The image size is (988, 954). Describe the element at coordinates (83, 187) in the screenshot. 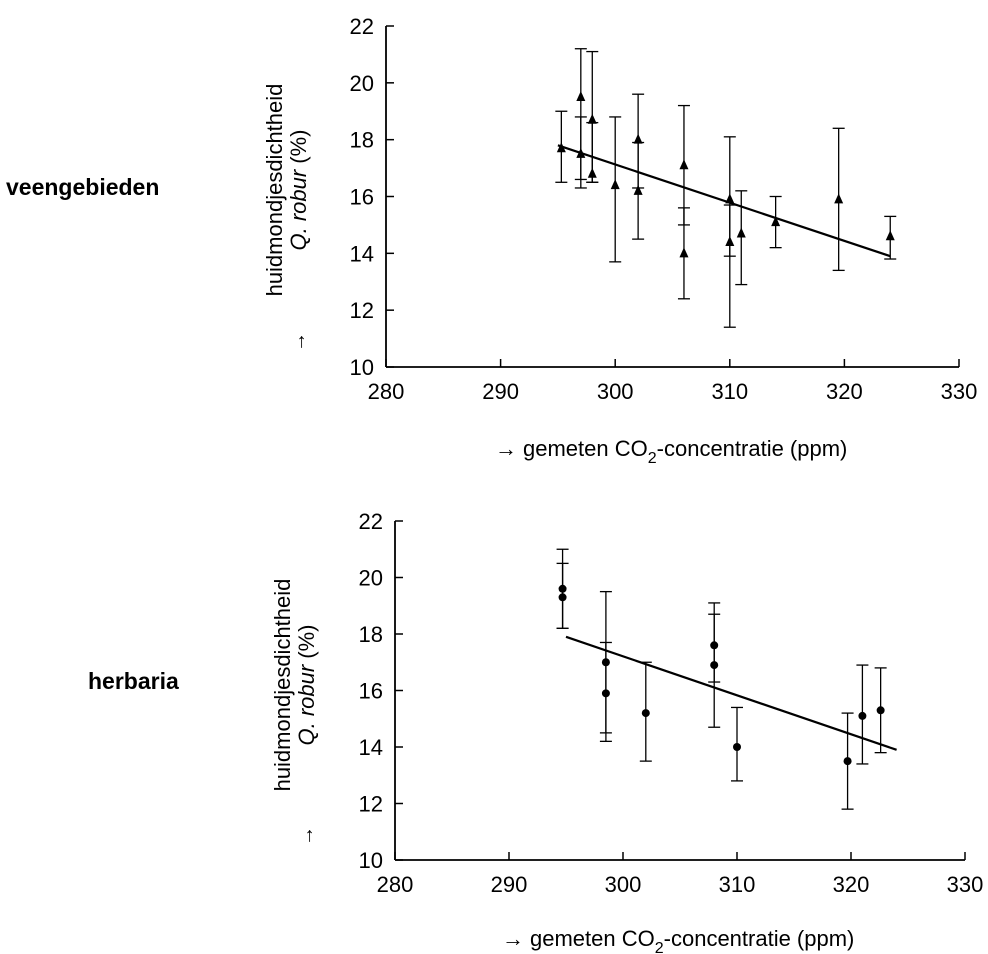

I see `panel-label-veengebieden: veengebieden` at that location.